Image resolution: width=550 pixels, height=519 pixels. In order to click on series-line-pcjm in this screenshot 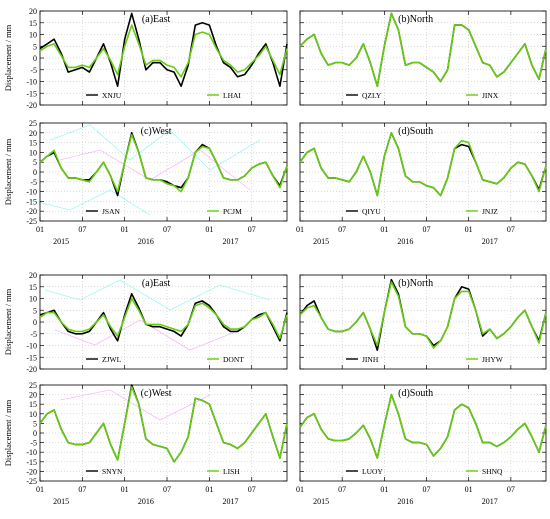, I will do `click(163, 163)`.